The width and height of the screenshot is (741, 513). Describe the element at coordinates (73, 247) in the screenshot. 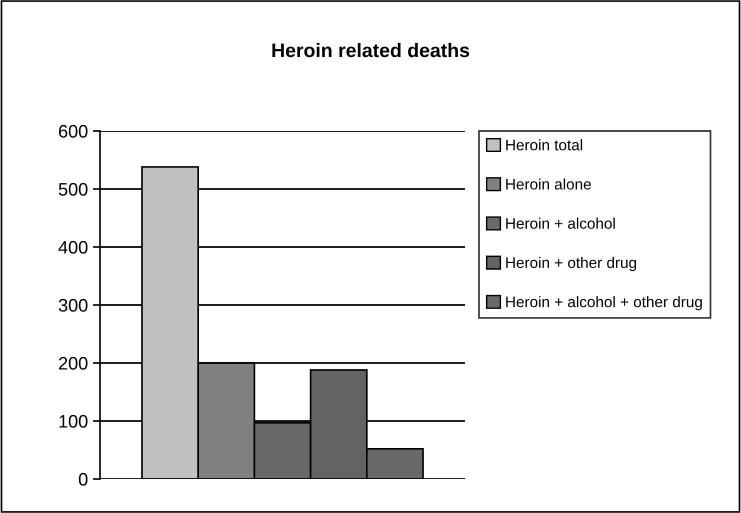

I see `y-tick-label: 400` at that location.